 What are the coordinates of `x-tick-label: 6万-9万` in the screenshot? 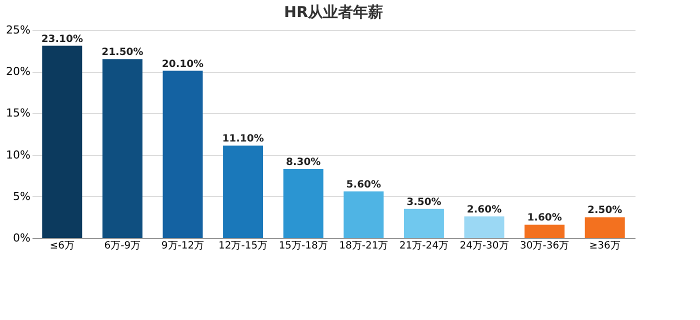 It's located at (122, 246).